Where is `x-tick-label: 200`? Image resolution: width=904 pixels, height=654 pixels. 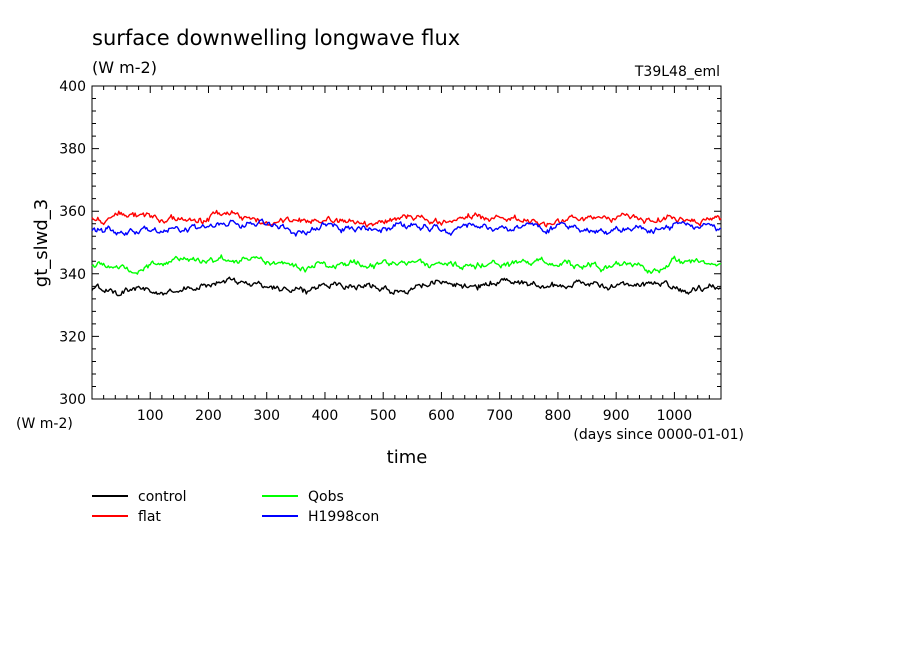 x-tick-label: 200 is located at coordinates (208, 416).